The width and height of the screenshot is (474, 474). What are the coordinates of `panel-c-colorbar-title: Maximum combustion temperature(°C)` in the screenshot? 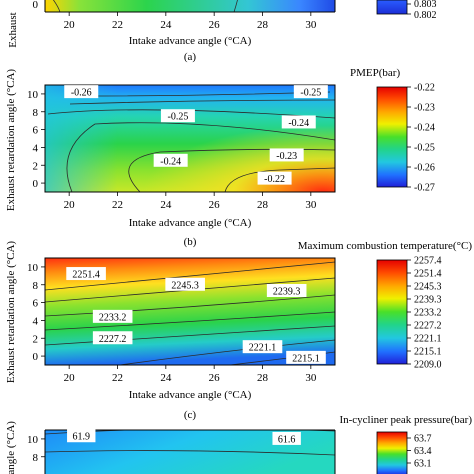 It's located at (385, 246).